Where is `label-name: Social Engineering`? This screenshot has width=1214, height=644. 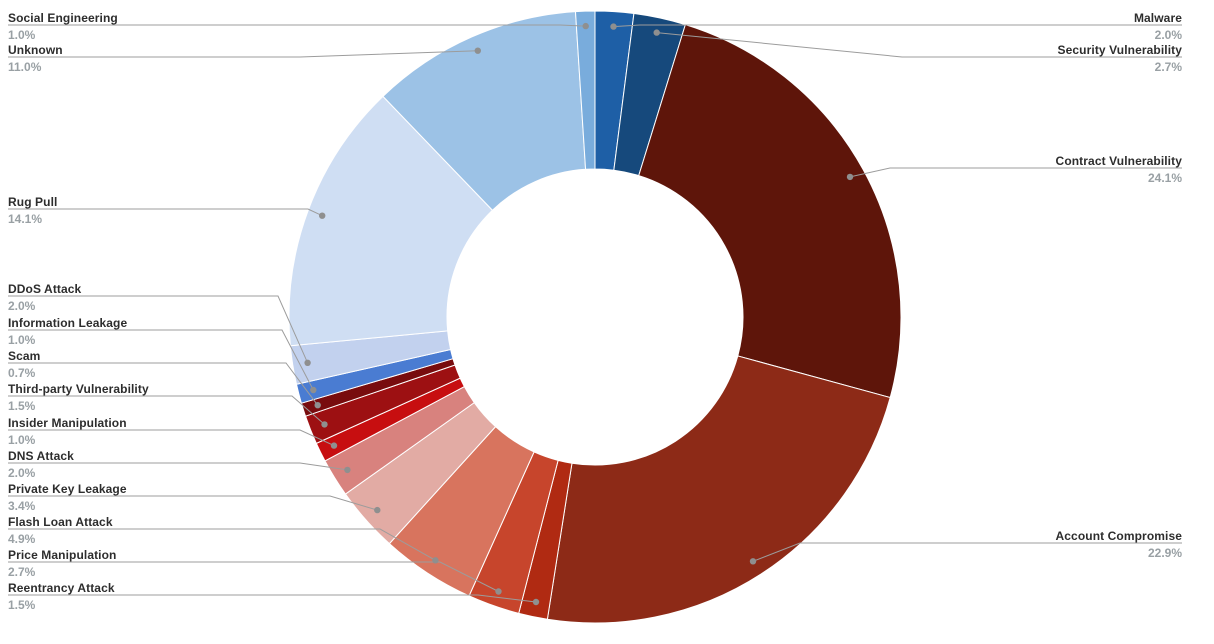
label-name: Social Engineering is located at coordinates (63, 18).